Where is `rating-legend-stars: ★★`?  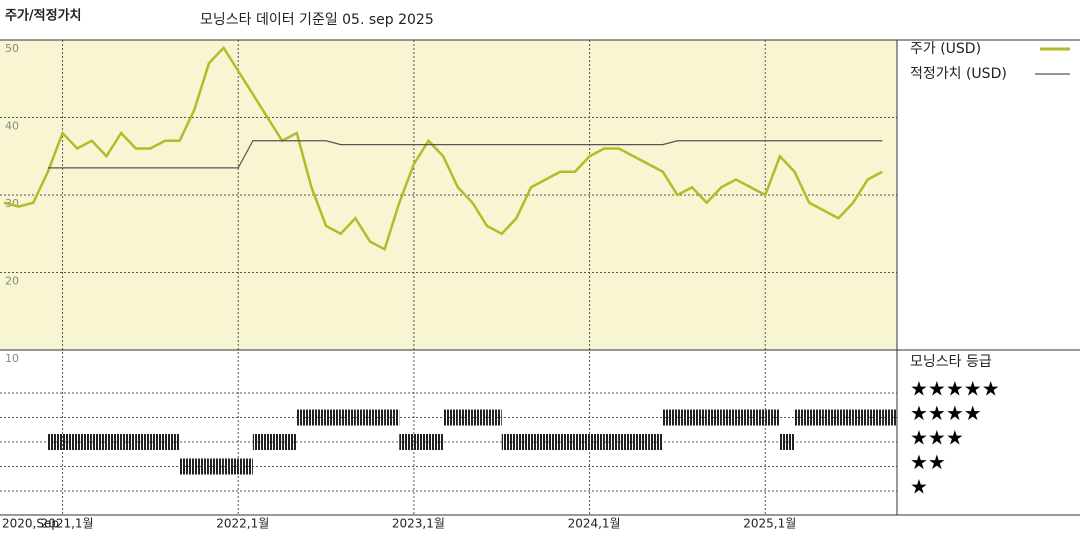
rating-legend-stars: ★★ is located at coordinates (928, 462).